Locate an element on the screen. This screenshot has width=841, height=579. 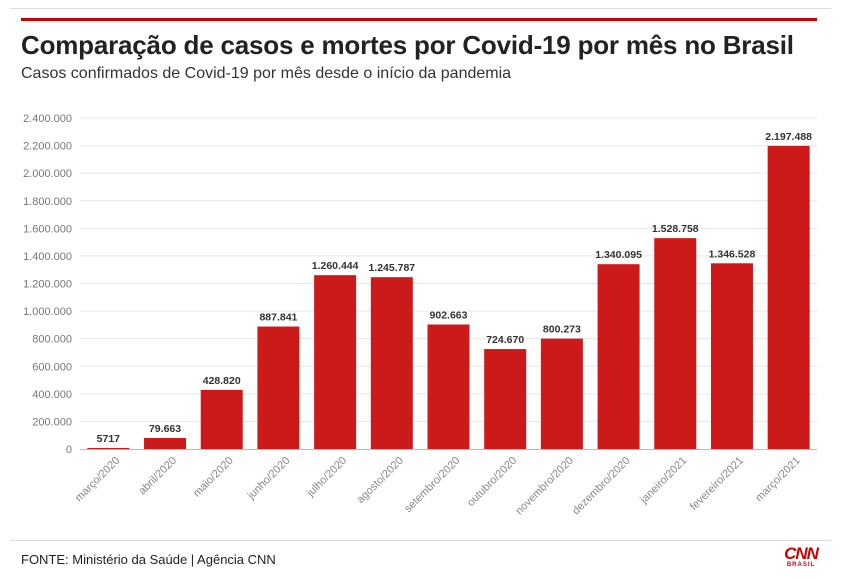
y-tick-label: 1.200.000 is located at coordinates (47, 285).